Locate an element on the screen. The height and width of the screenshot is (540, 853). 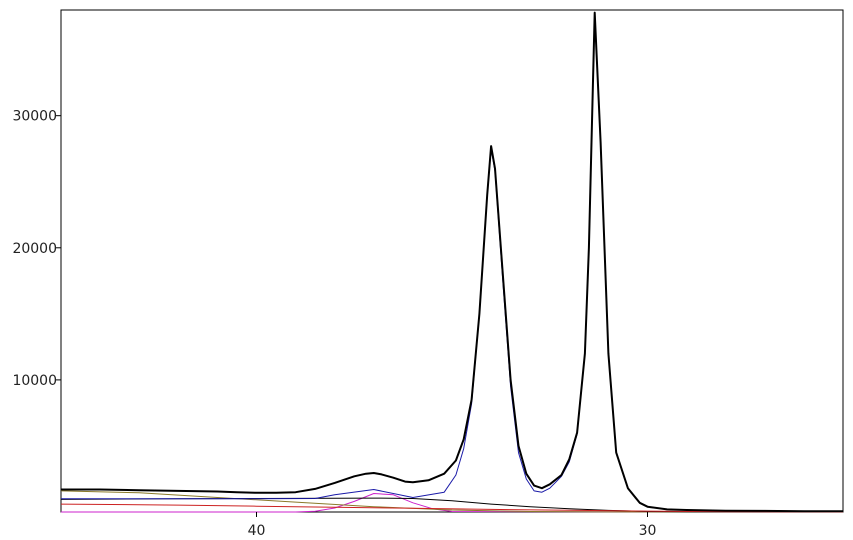
y-tick-label: 30000 is located at coordinates (34, 117).